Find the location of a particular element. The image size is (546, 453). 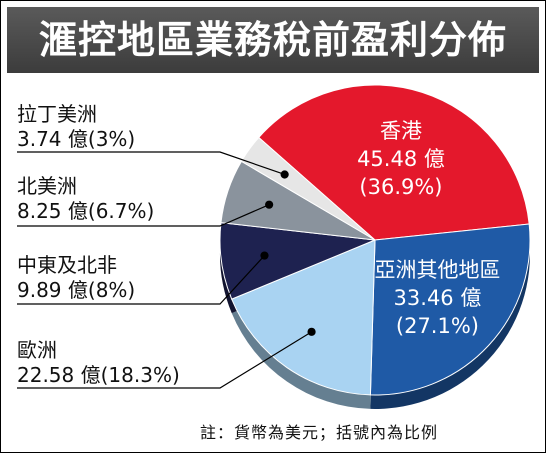

slice-percent-north-america: (6.7%) is located at coordinates (121, 211).